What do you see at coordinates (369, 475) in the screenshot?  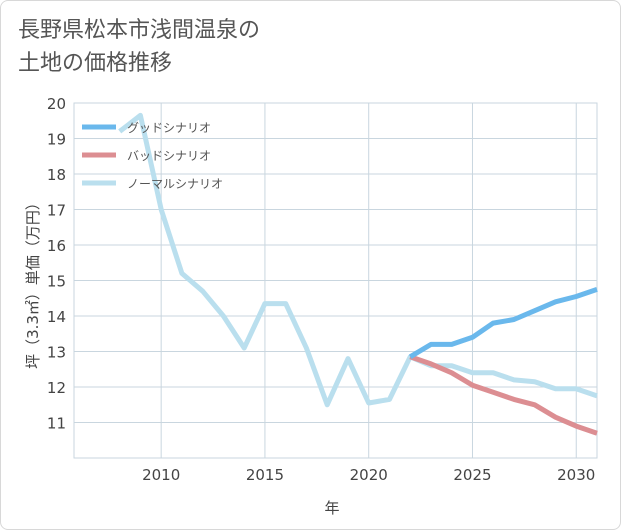 I see `x-tick-label: 2020` at bounding box center [369, 475].